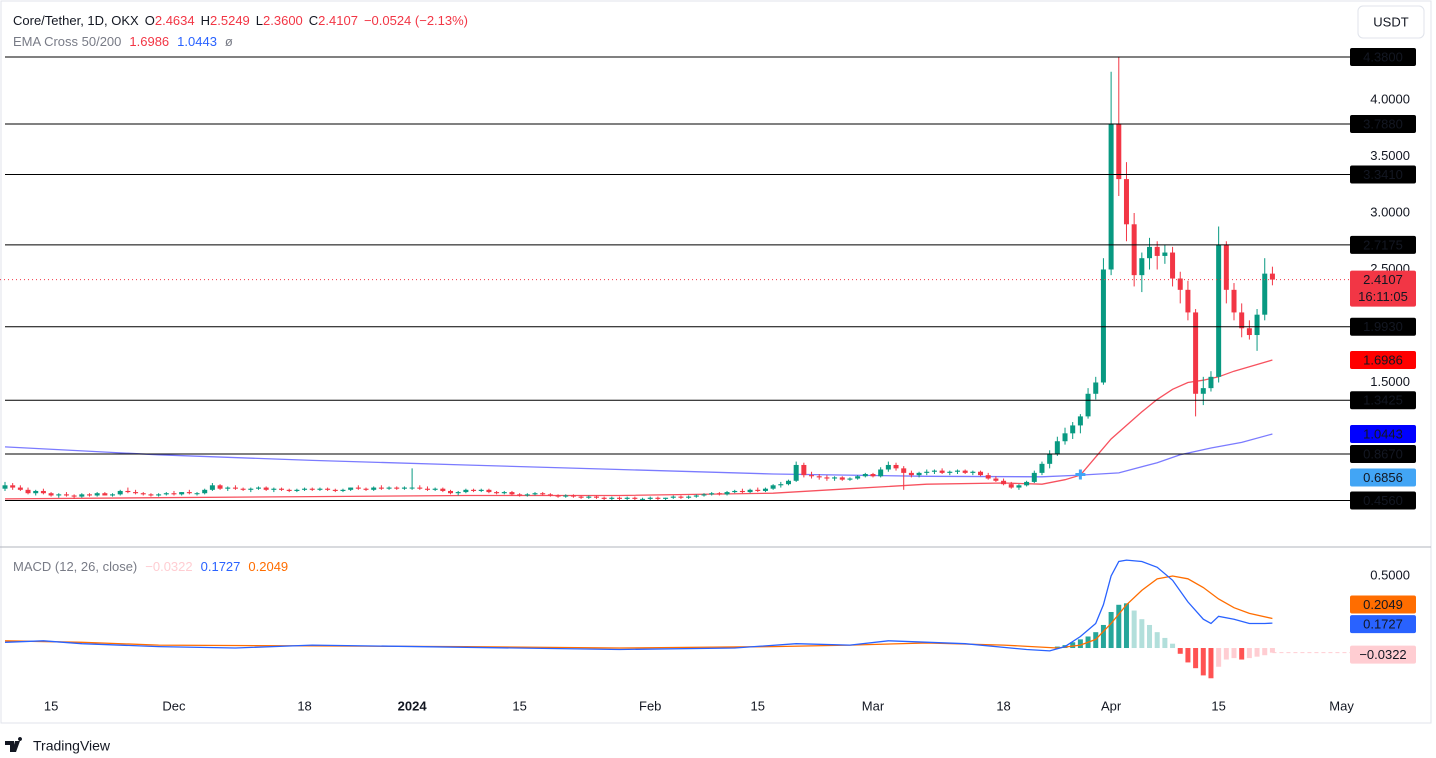 This screenshot has height=758, width=1436. What do you see at coordinates (51, 705) in the screenshot?
I see `x-tick-label: 15` at bounding box center [51, 705].